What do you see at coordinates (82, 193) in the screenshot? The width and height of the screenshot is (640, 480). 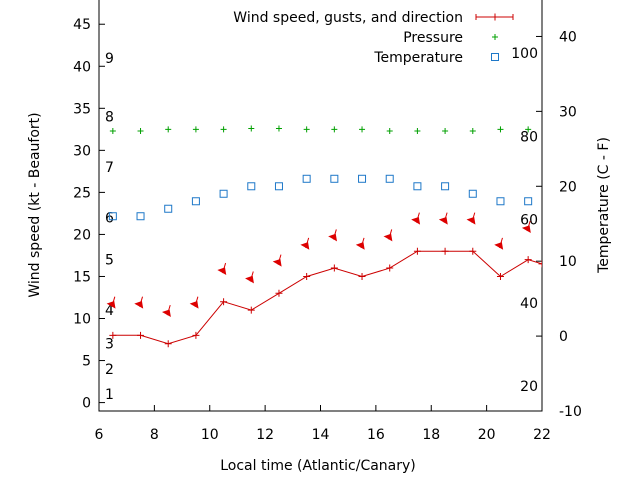 I see `left-tick-label: 25` at bounding box center [82, 193].